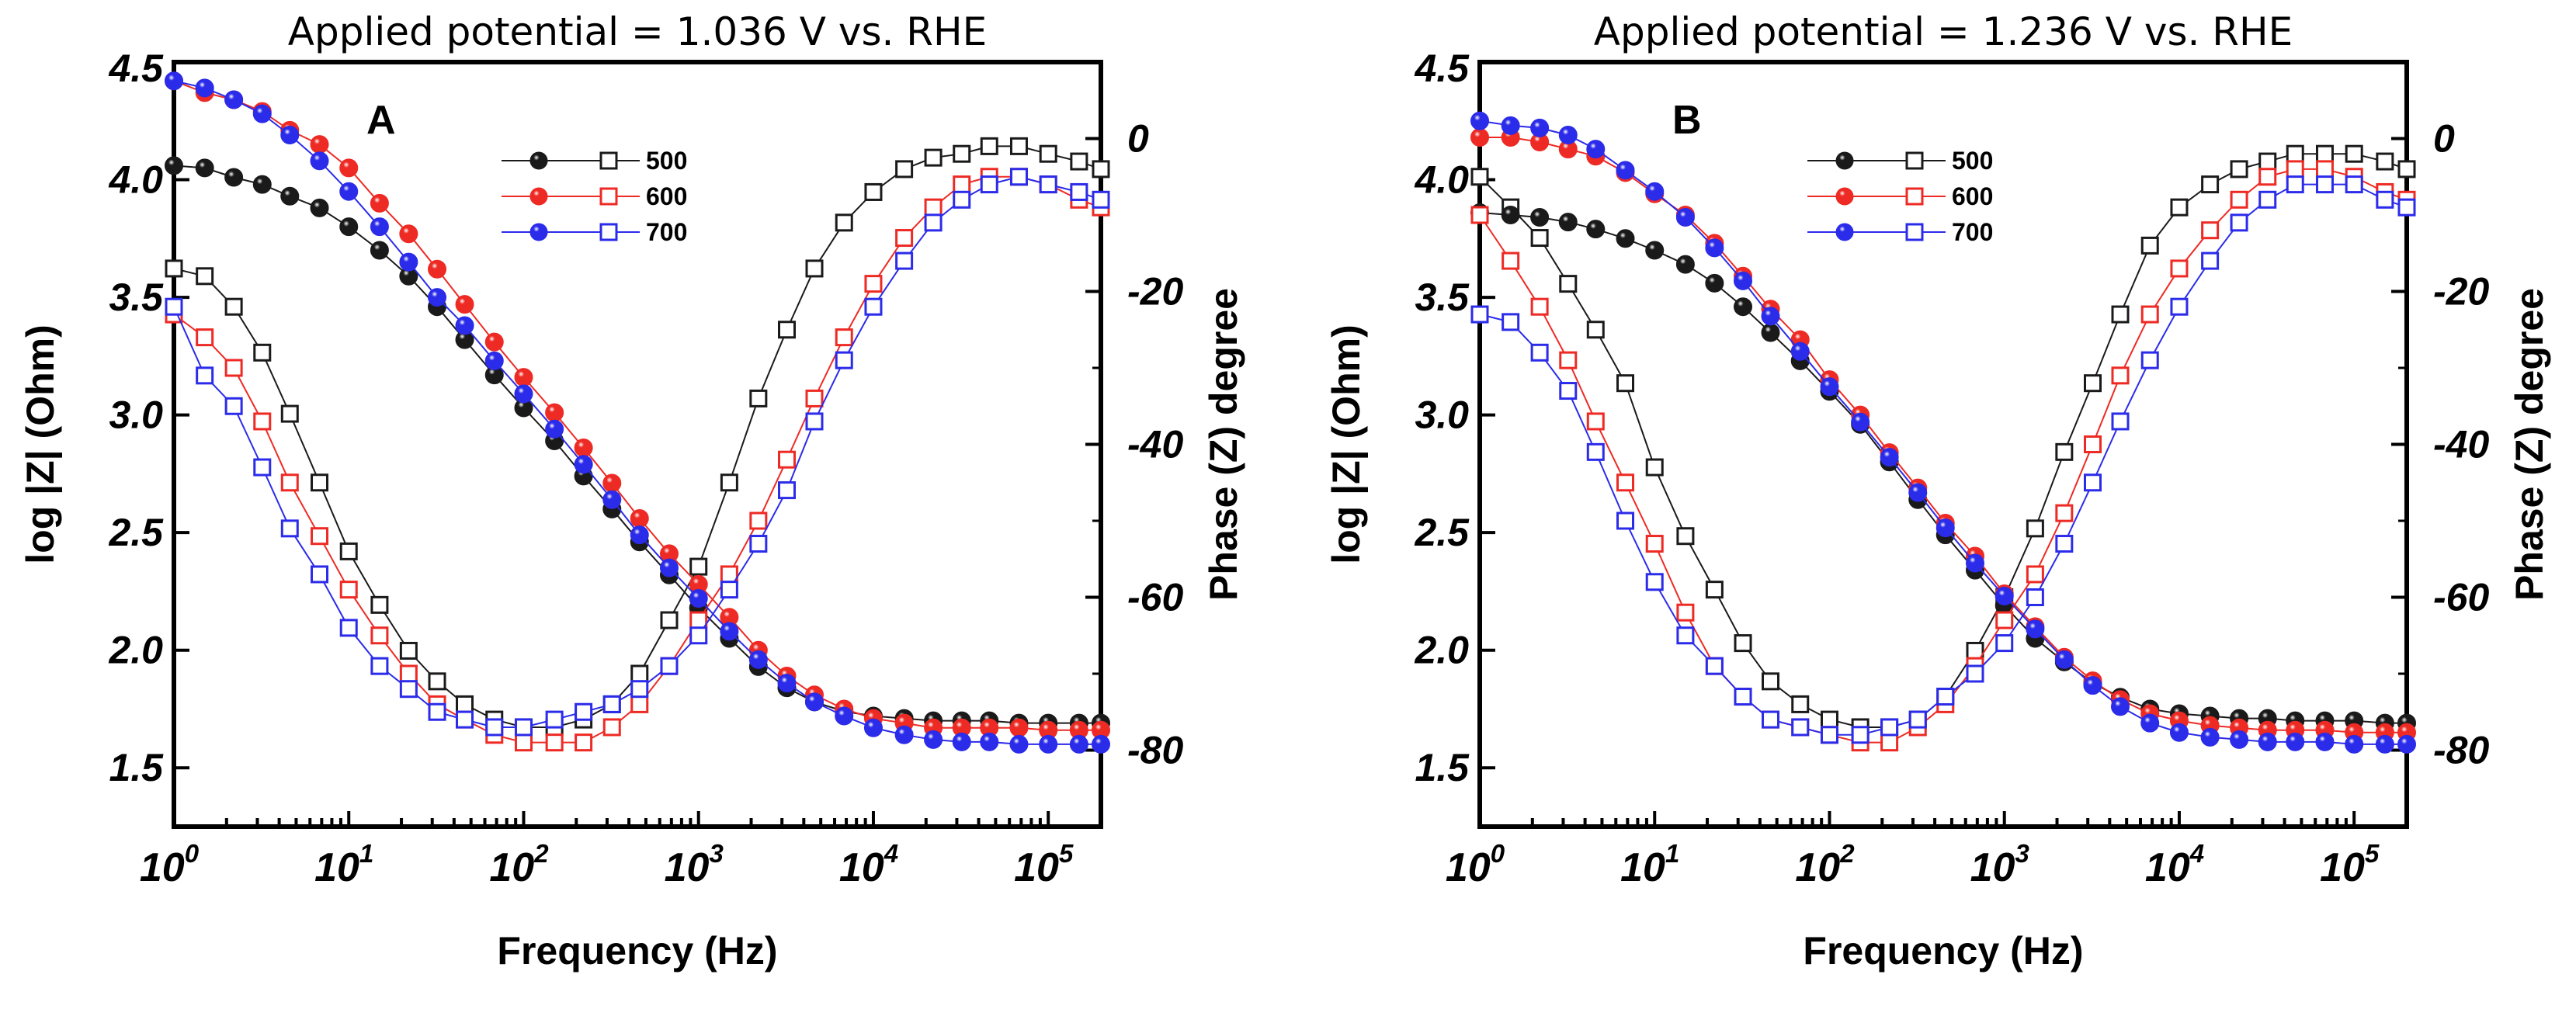 This screenshot has width=2576, height=1009. I want to click on legend: 500 600 700, so click(594, 196).